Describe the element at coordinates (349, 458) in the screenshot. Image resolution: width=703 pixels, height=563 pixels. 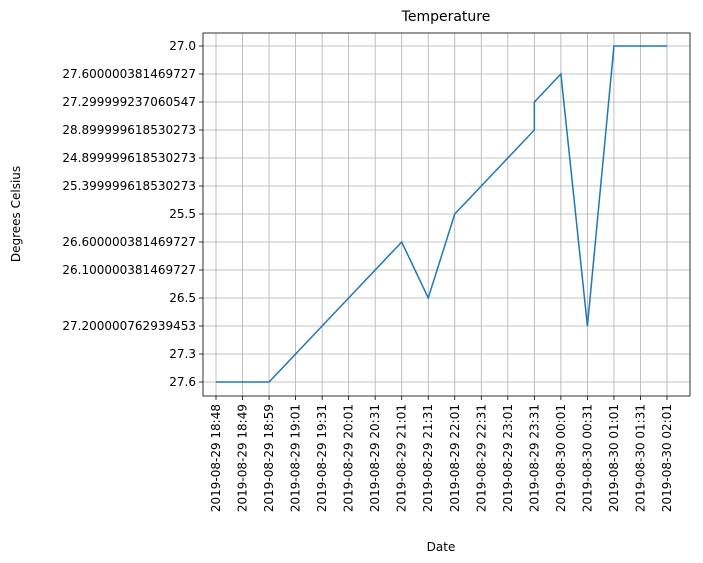
I see `x-tick-label: 2019-08-29 20:01` at that location.